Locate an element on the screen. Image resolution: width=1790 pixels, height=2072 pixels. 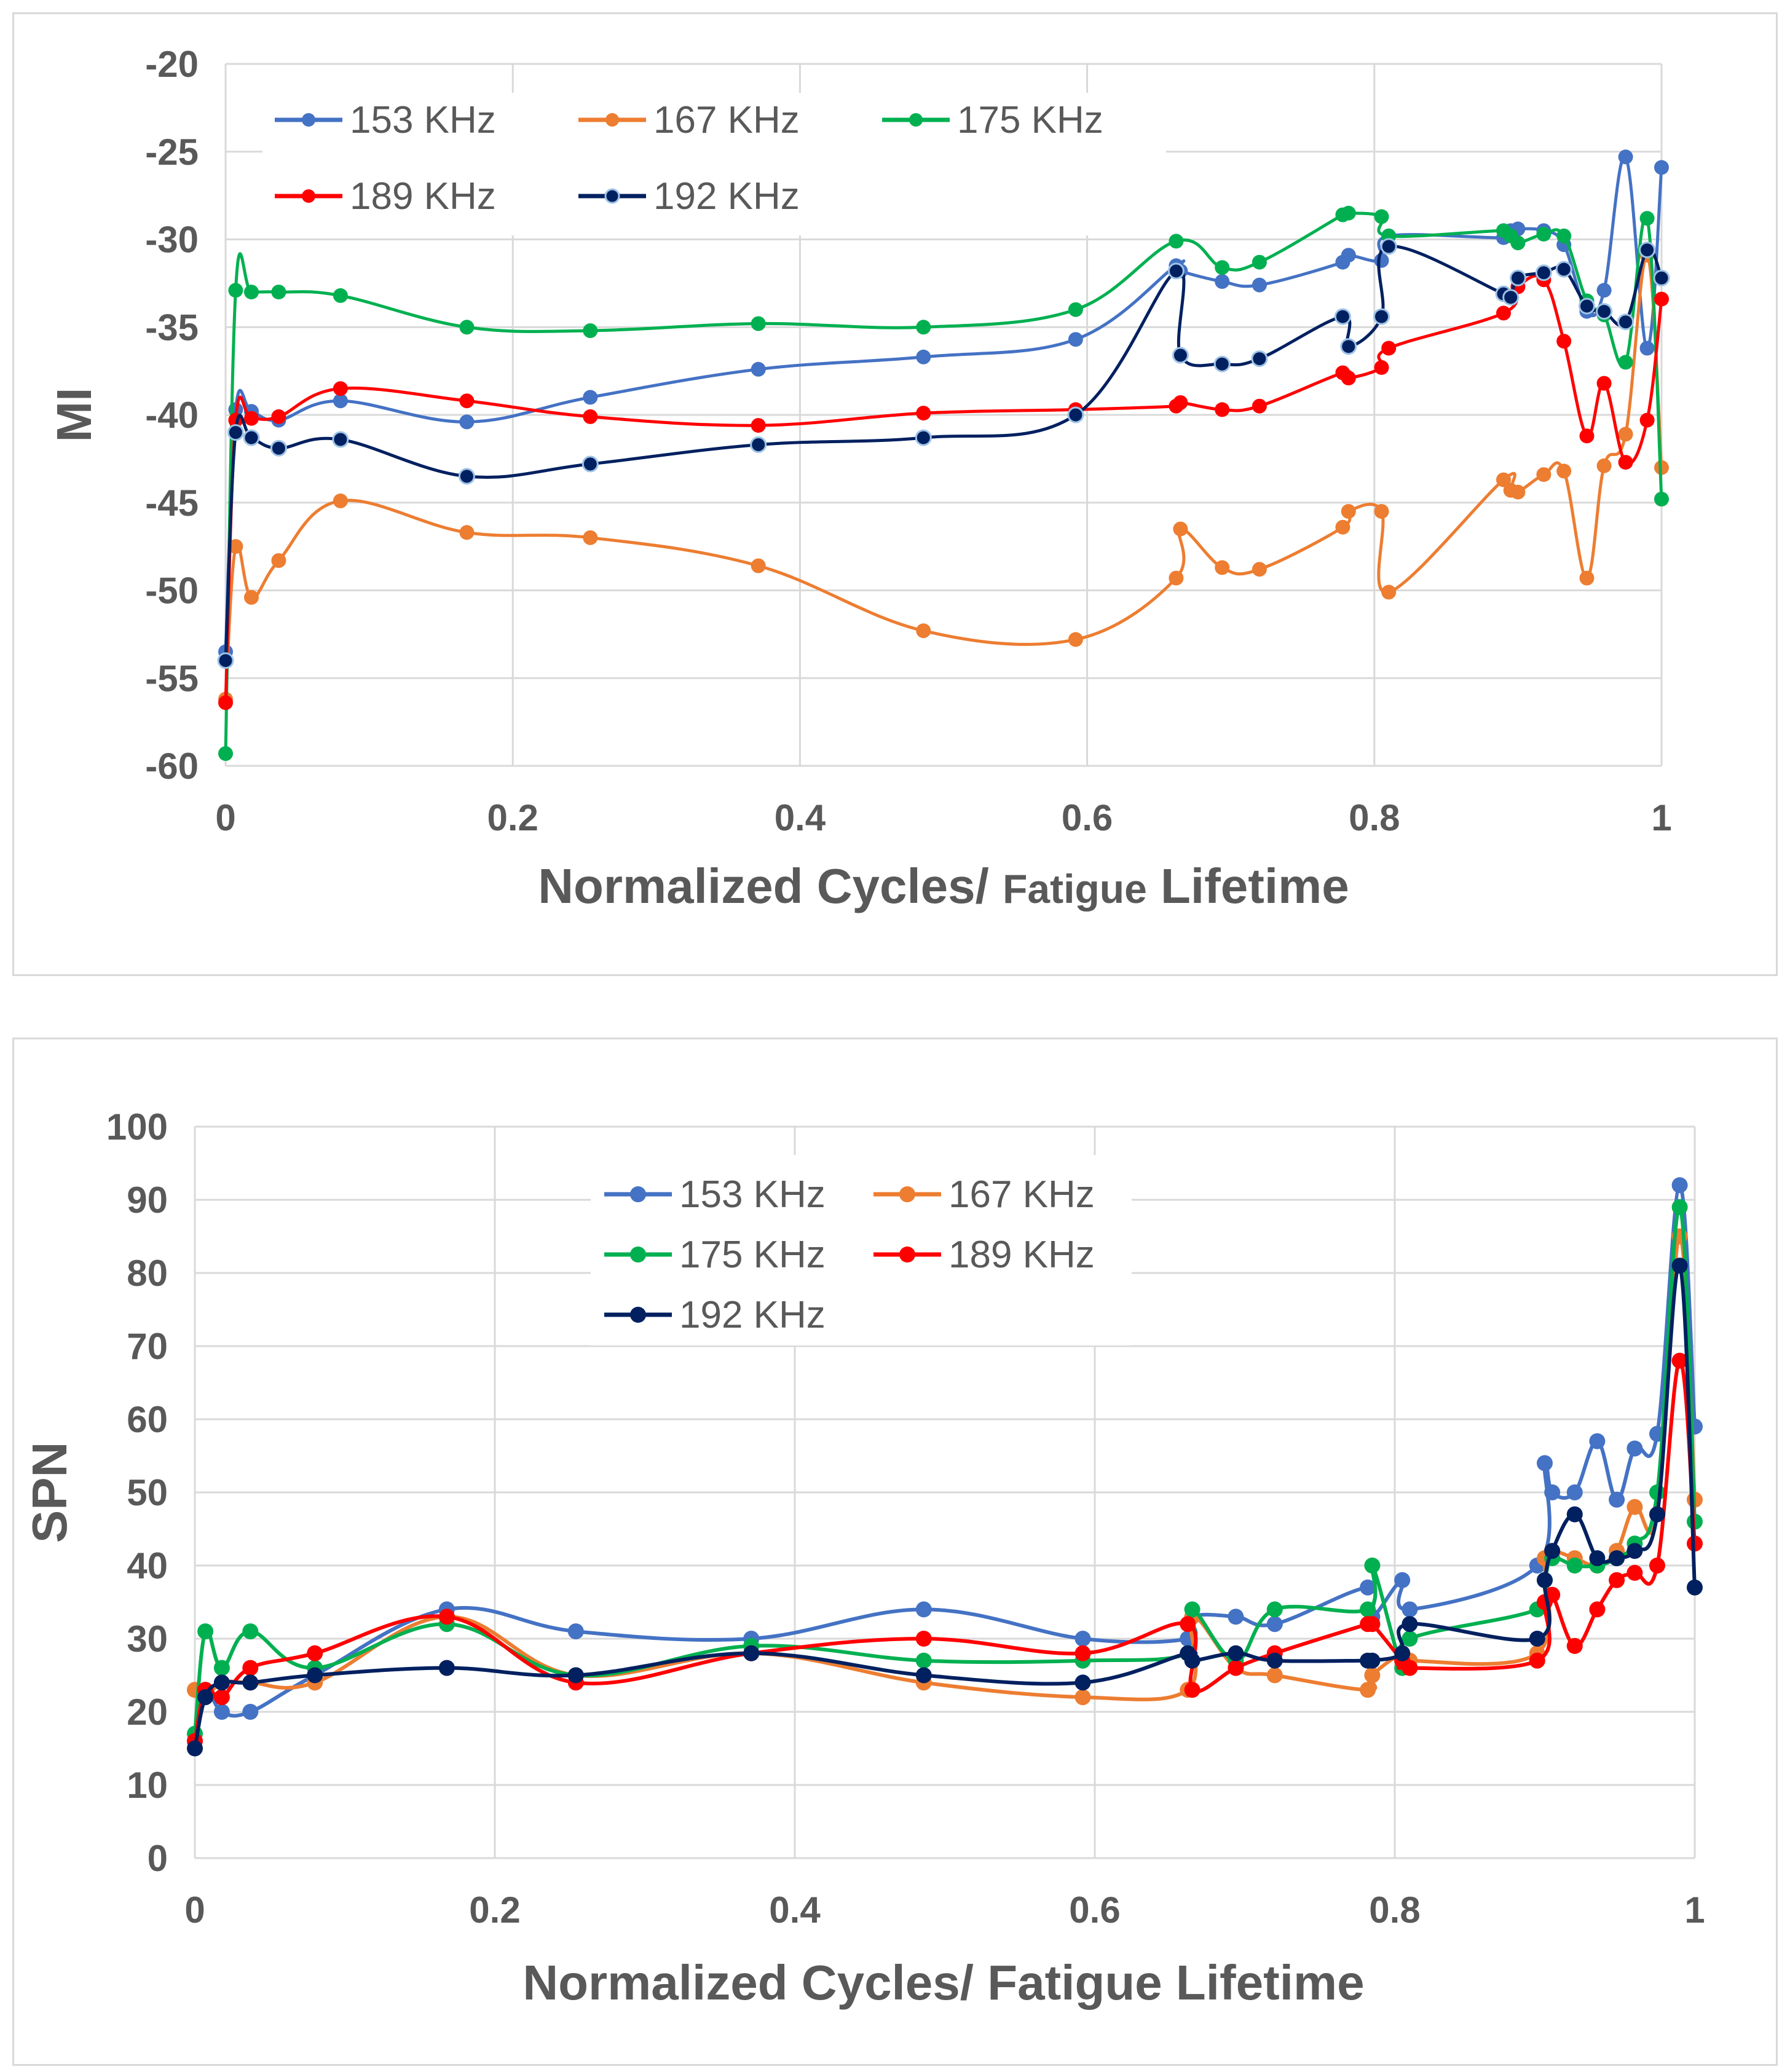
spn-y-axis-title: SPN is located at coordinates (49, 1493).